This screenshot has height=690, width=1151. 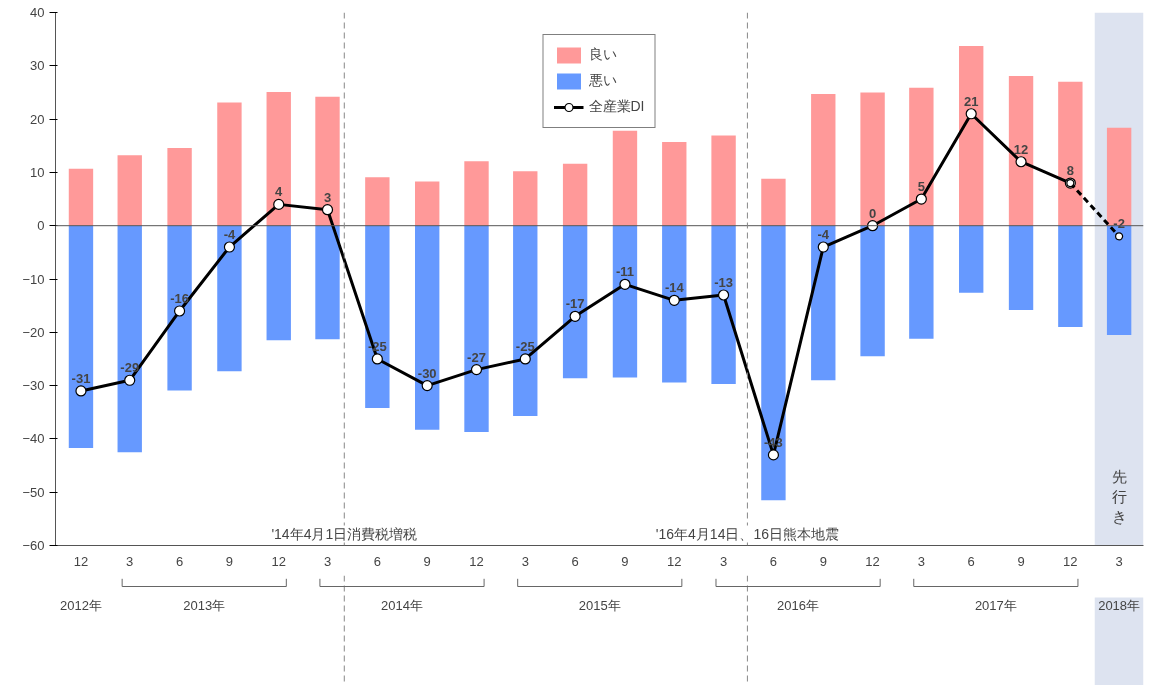 I want to click on legend-label: 悪い, so click(x=602, y=81).